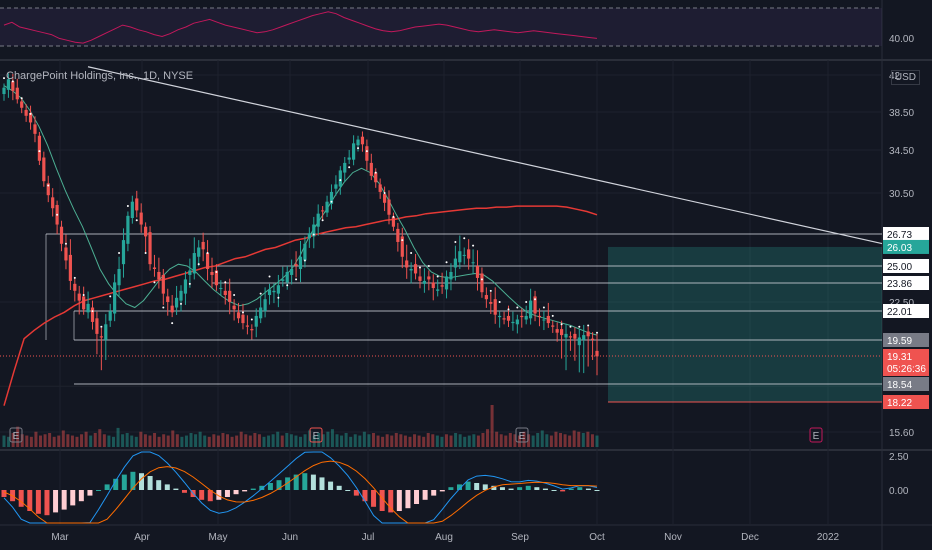 The image size is (932, 550). What do you see at coordinates (100, 76) in the screenshot?
I see `symbol-title: ChargePoint Holdings, Inc., 1D, NYSE` at bounding box center [100, 76].